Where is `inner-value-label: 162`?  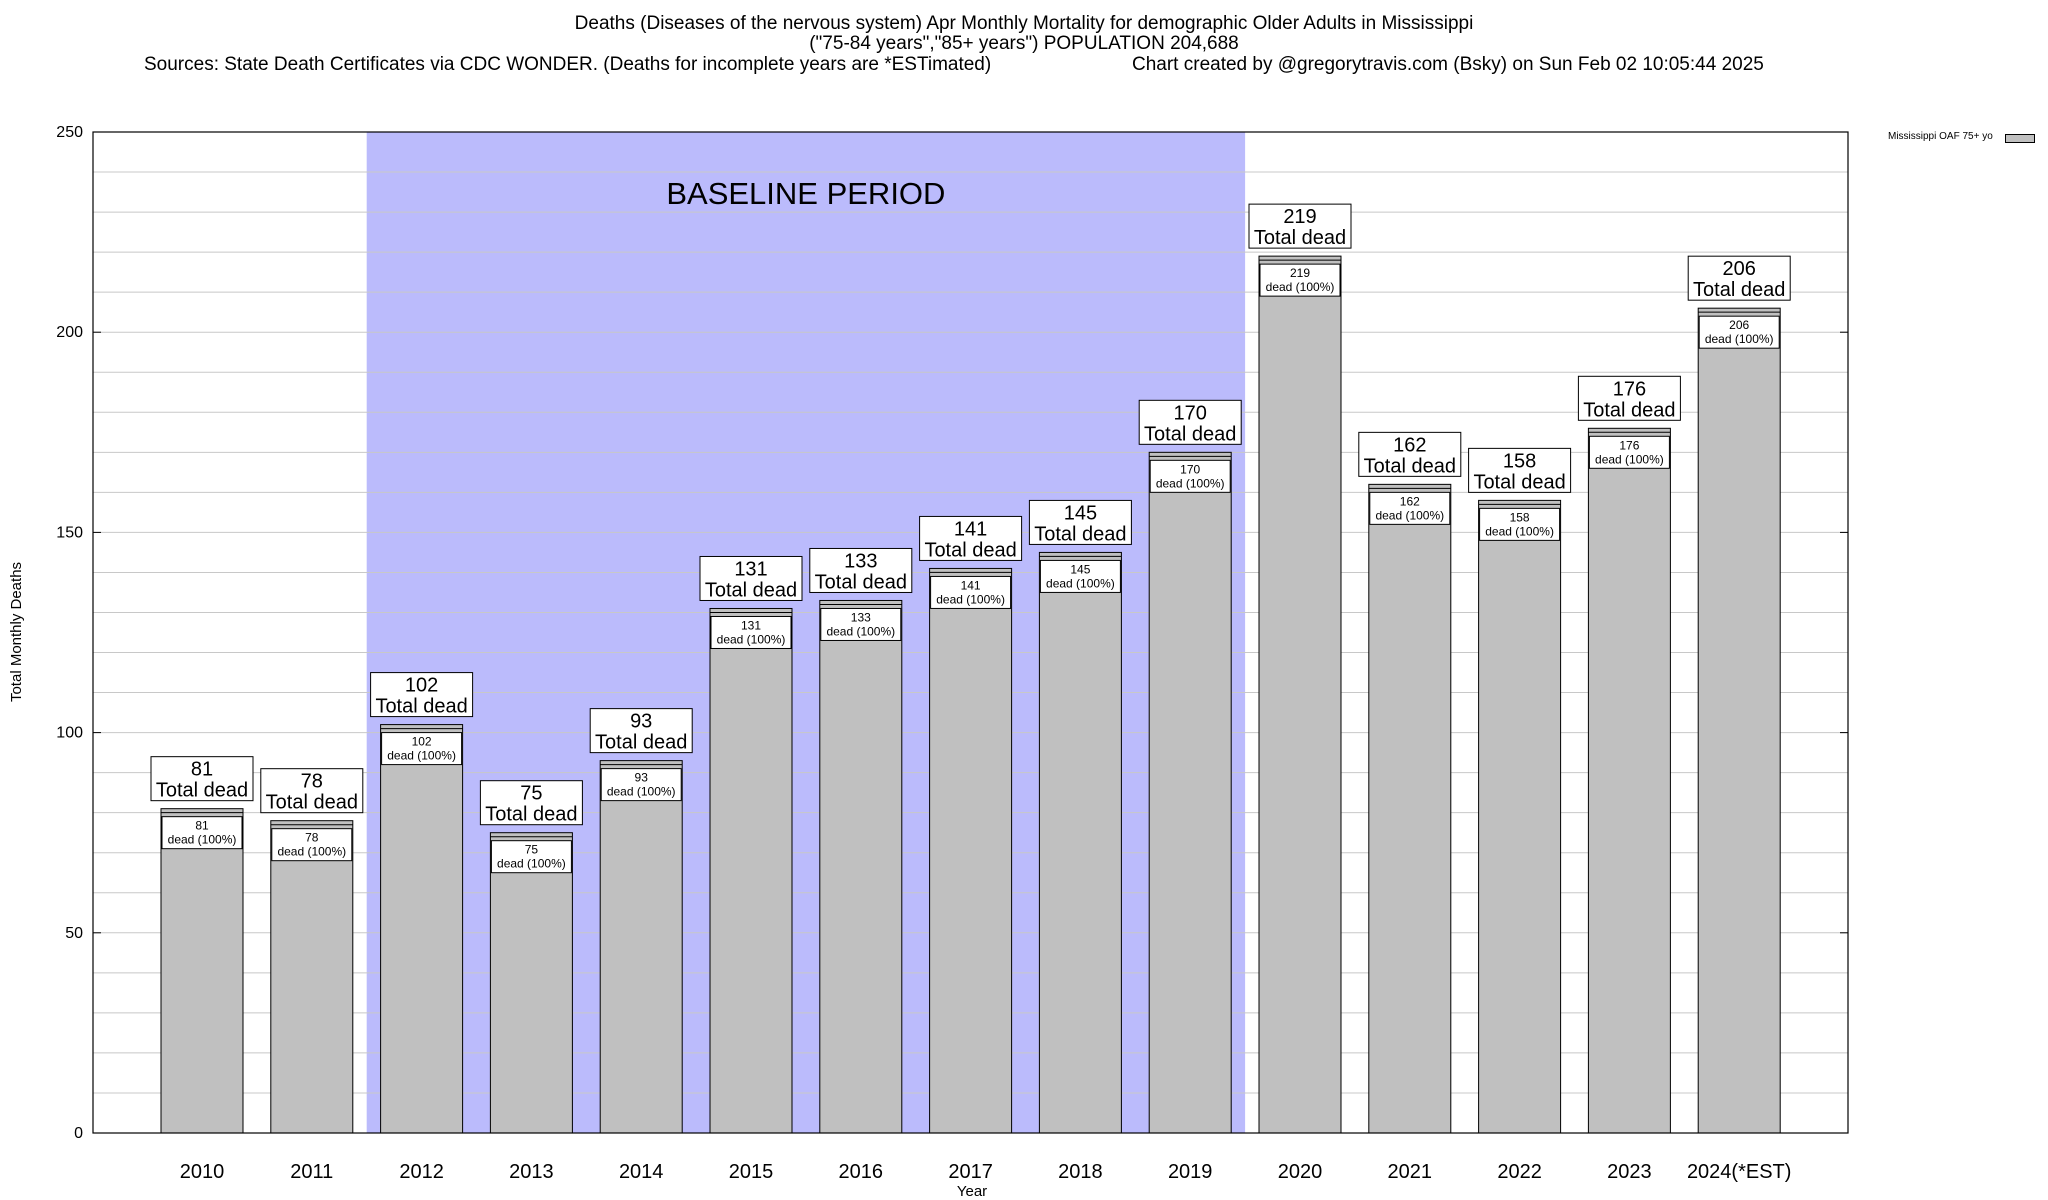
inner-value-label: 162 is located at coordinates (1410, 501).